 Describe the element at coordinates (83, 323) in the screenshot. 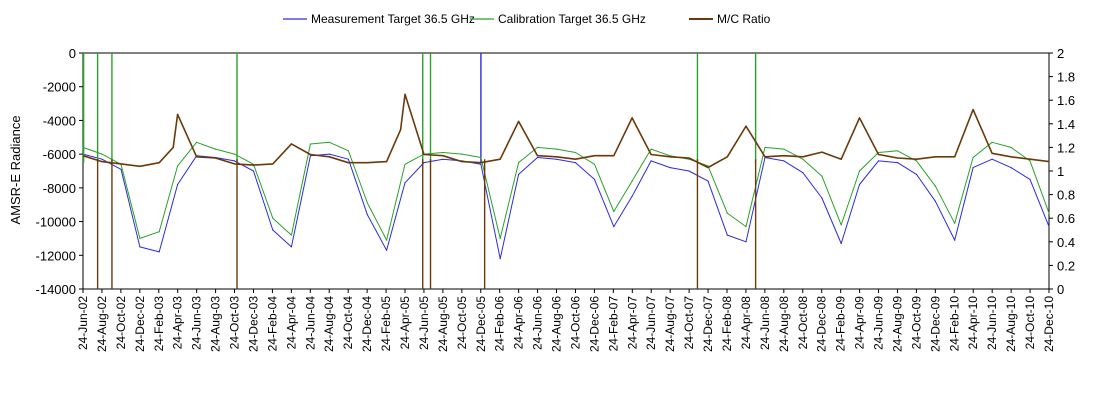

I see `x-tick-label: 24-Jun-02` at that location.